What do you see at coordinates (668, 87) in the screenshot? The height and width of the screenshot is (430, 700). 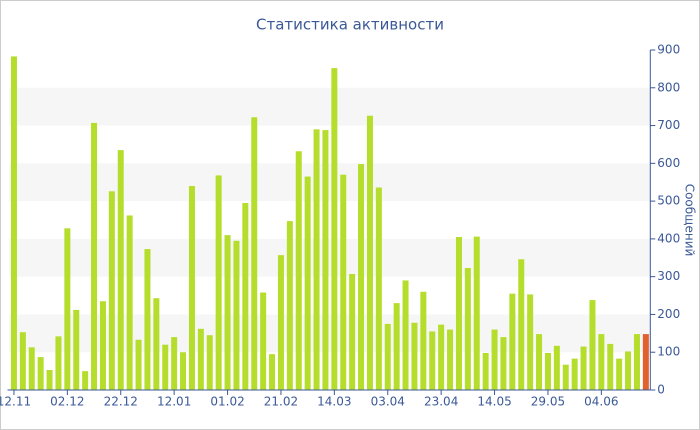 I see `y-tick-label: 800` at bounding box center [668, 87].